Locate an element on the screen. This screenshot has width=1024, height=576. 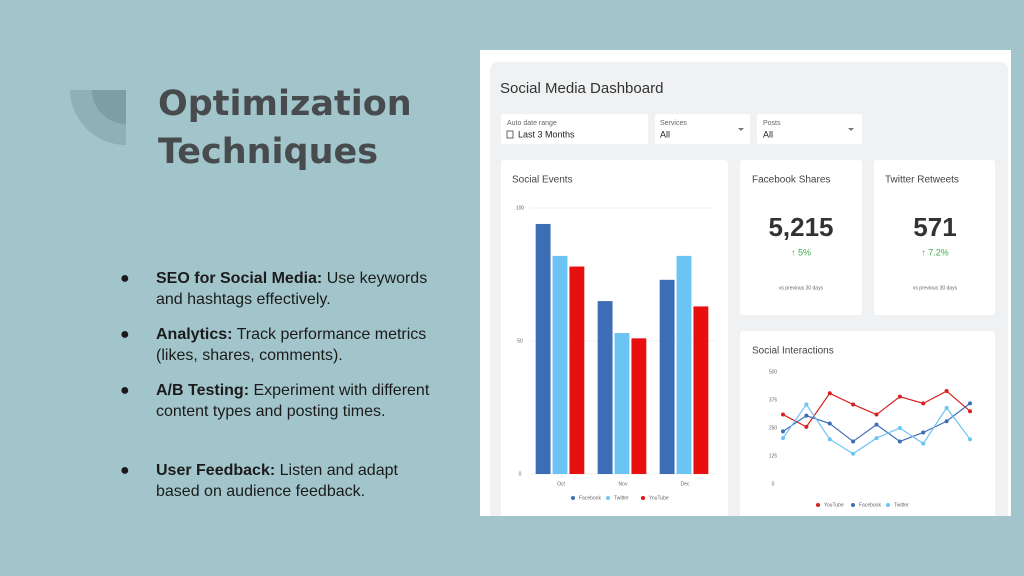
bullet-label: A/B Testing: is located at coordinates (203, 390).